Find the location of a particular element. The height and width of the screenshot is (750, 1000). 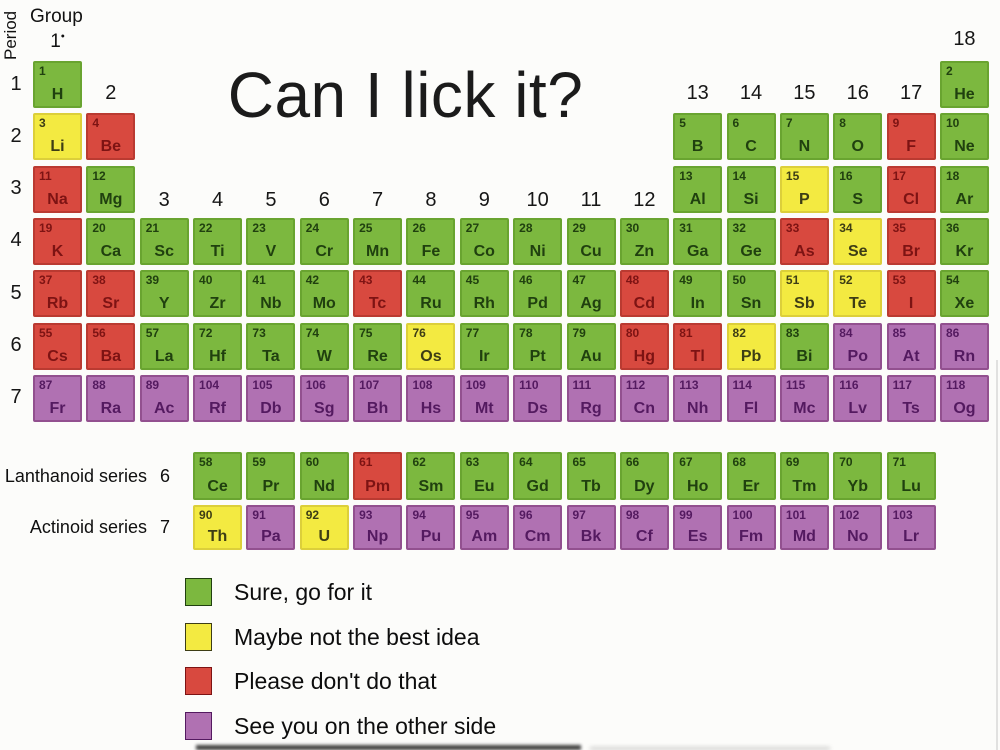

element-symbol: U is located at coordinates (324, 536).